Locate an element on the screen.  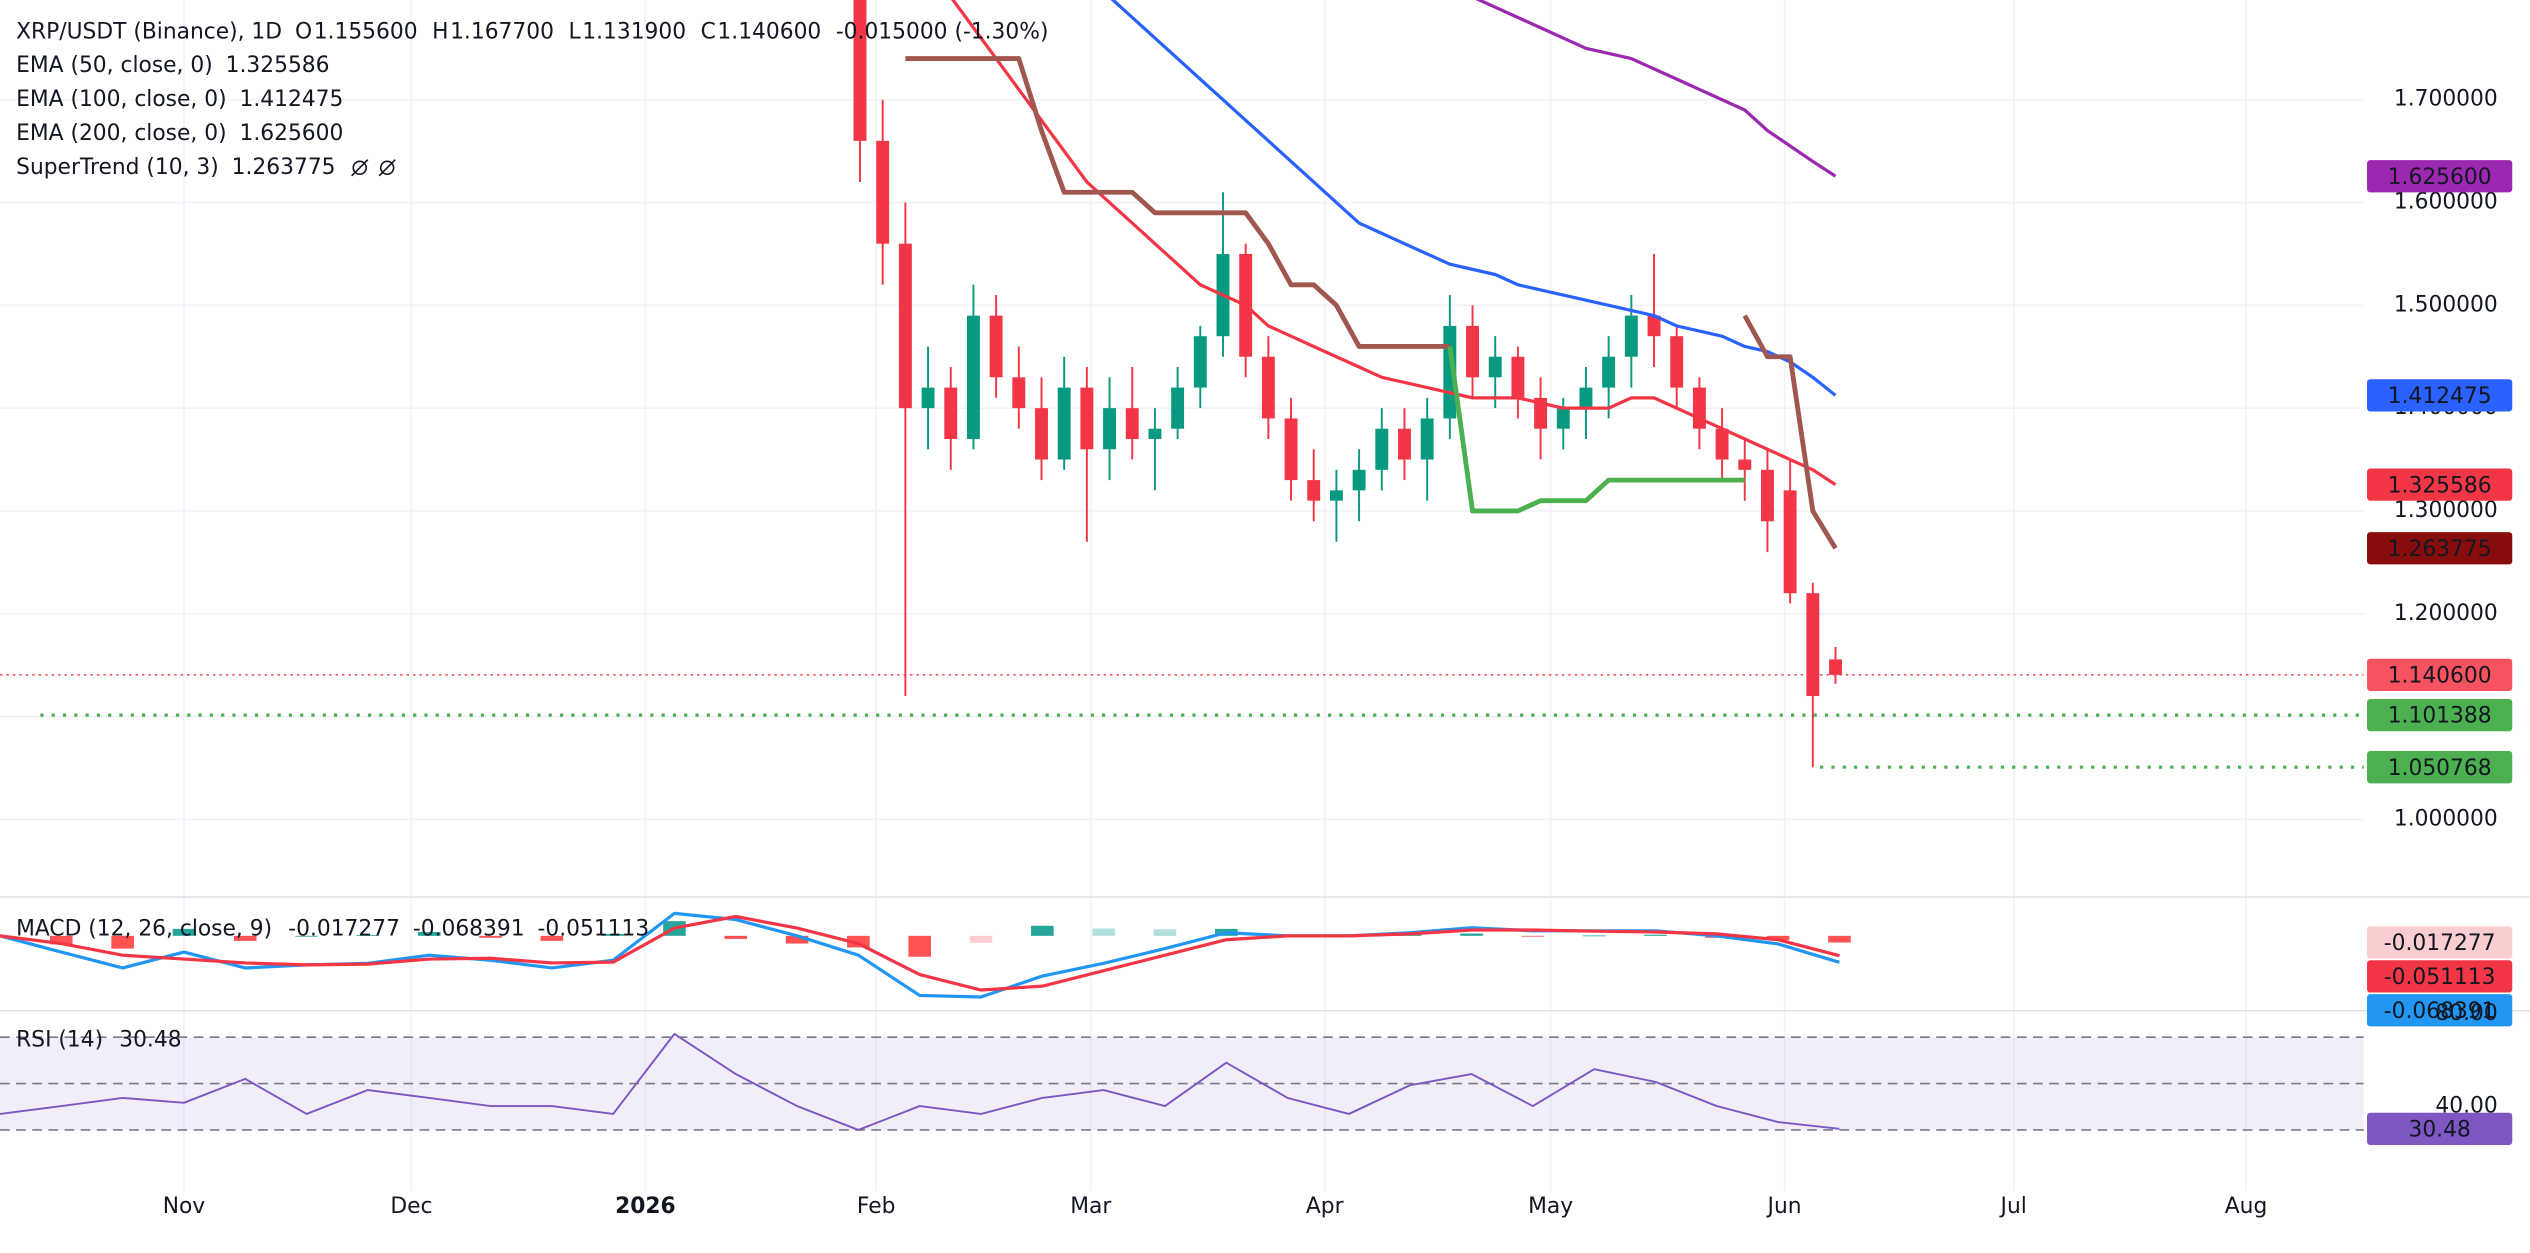
macd-pane is located at coordinates (925, 955).